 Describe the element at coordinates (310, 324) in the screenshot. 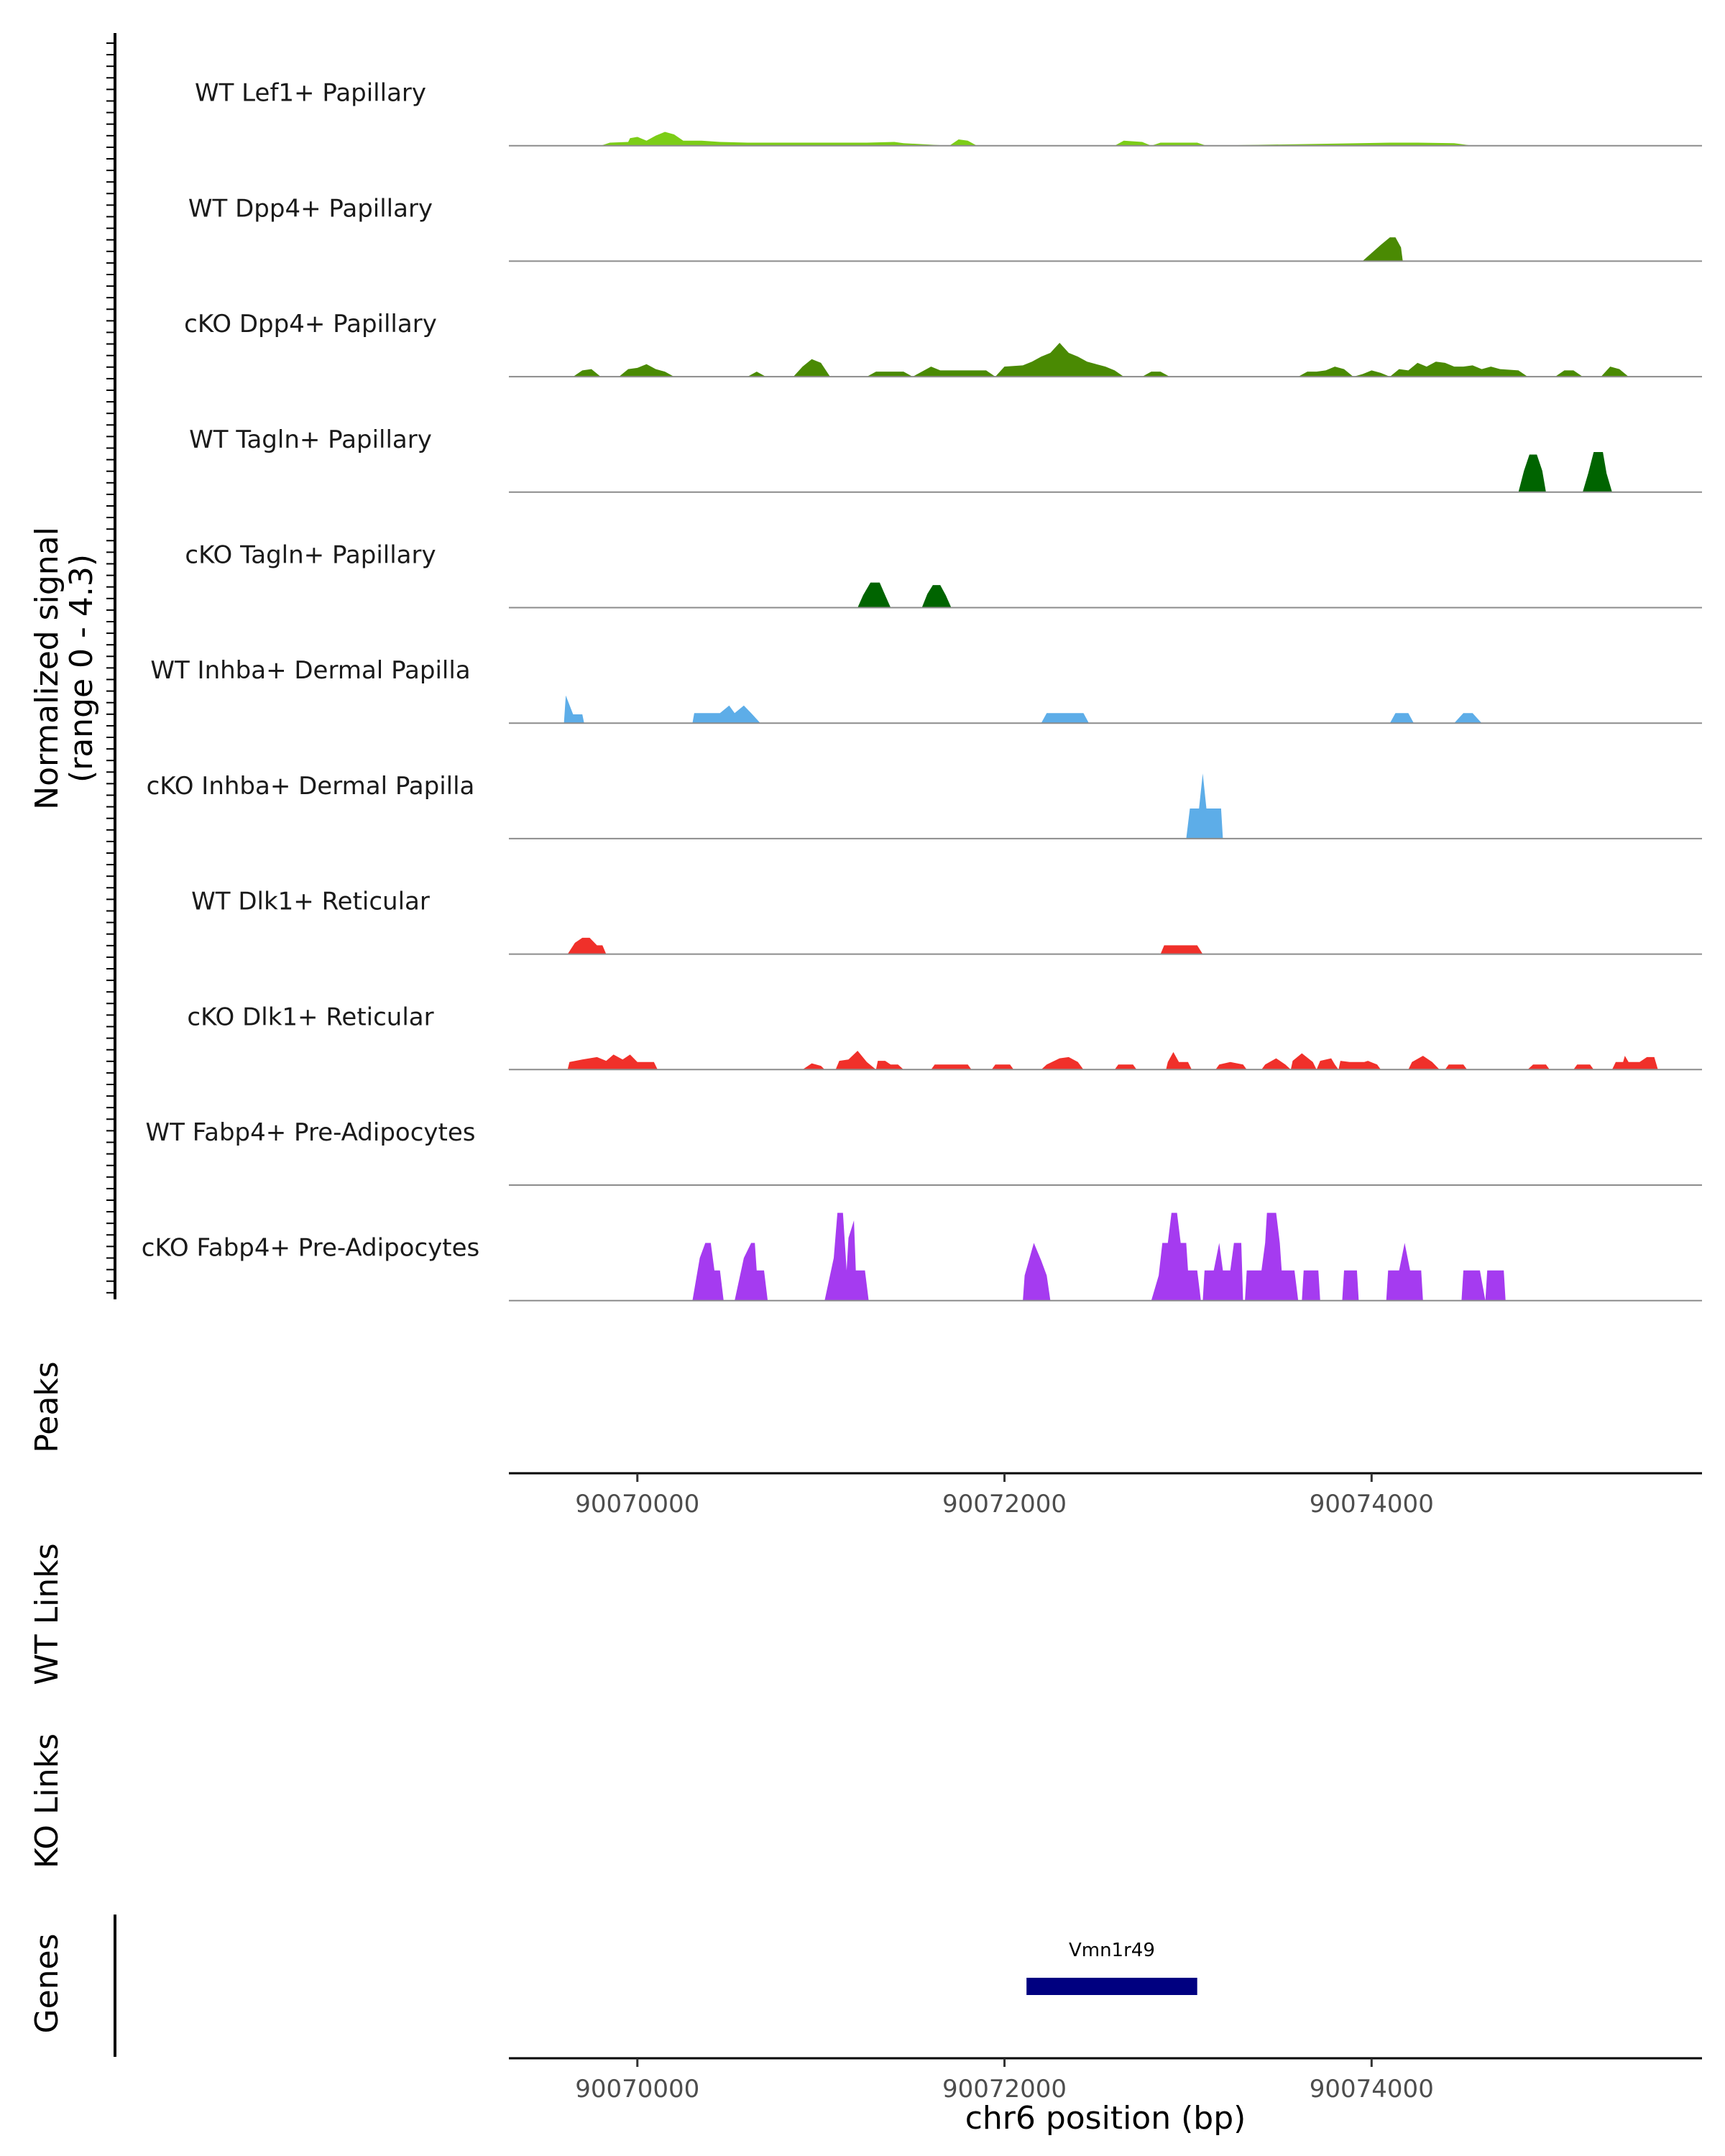

I see `track-label: cKO Dpp4+ Papillary` at that location.